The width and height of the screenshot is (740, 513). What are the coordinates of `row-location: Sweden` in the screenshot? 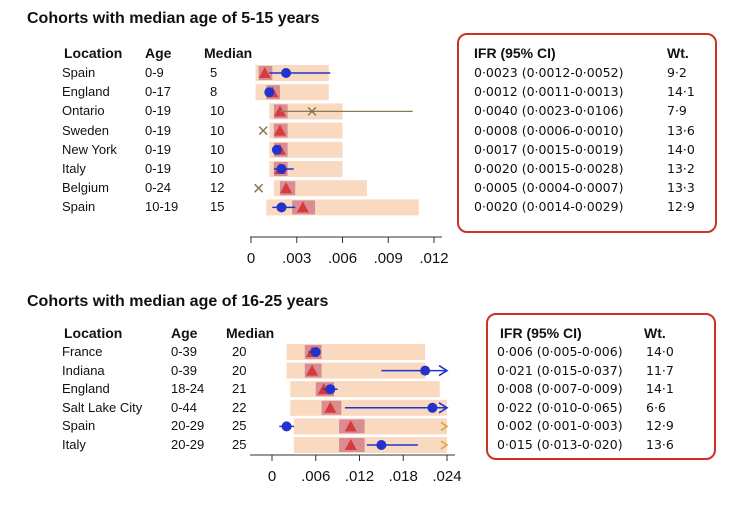 It's located at (85, 130).